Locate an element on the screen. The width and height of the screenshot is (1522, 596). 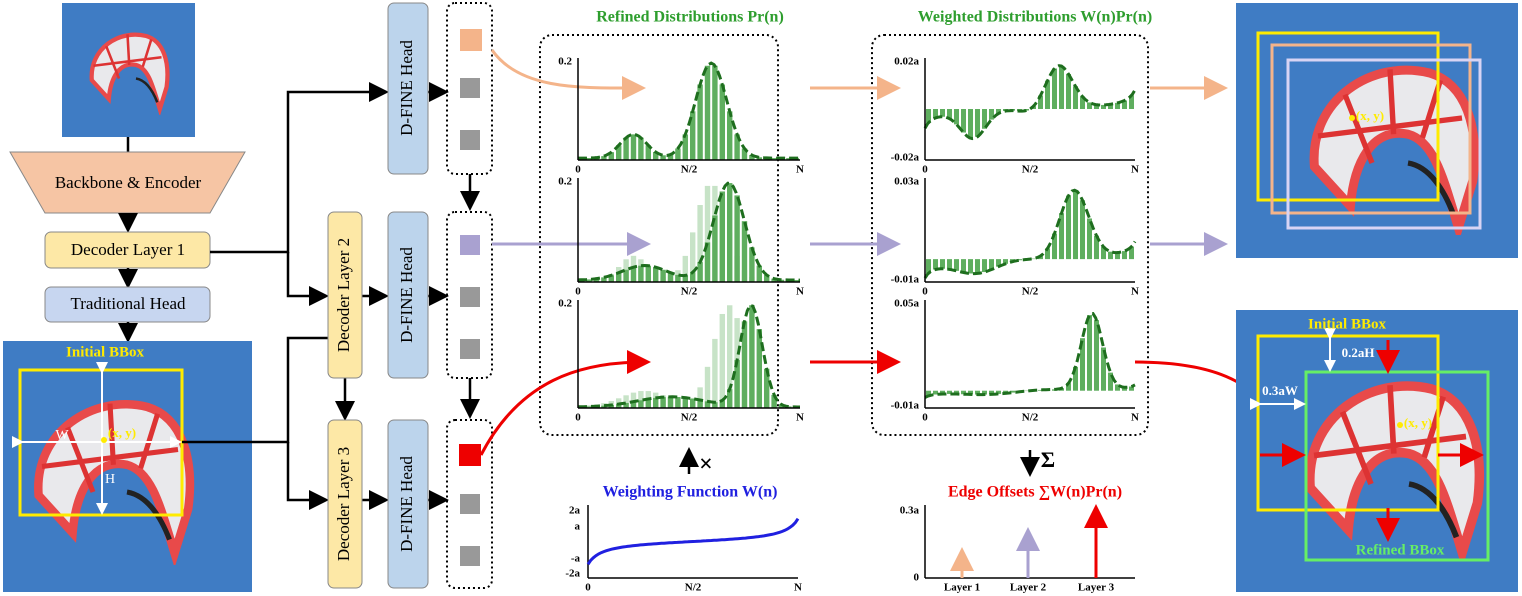
result-refined: Refined BBox is located at coordinates (1400, 550).